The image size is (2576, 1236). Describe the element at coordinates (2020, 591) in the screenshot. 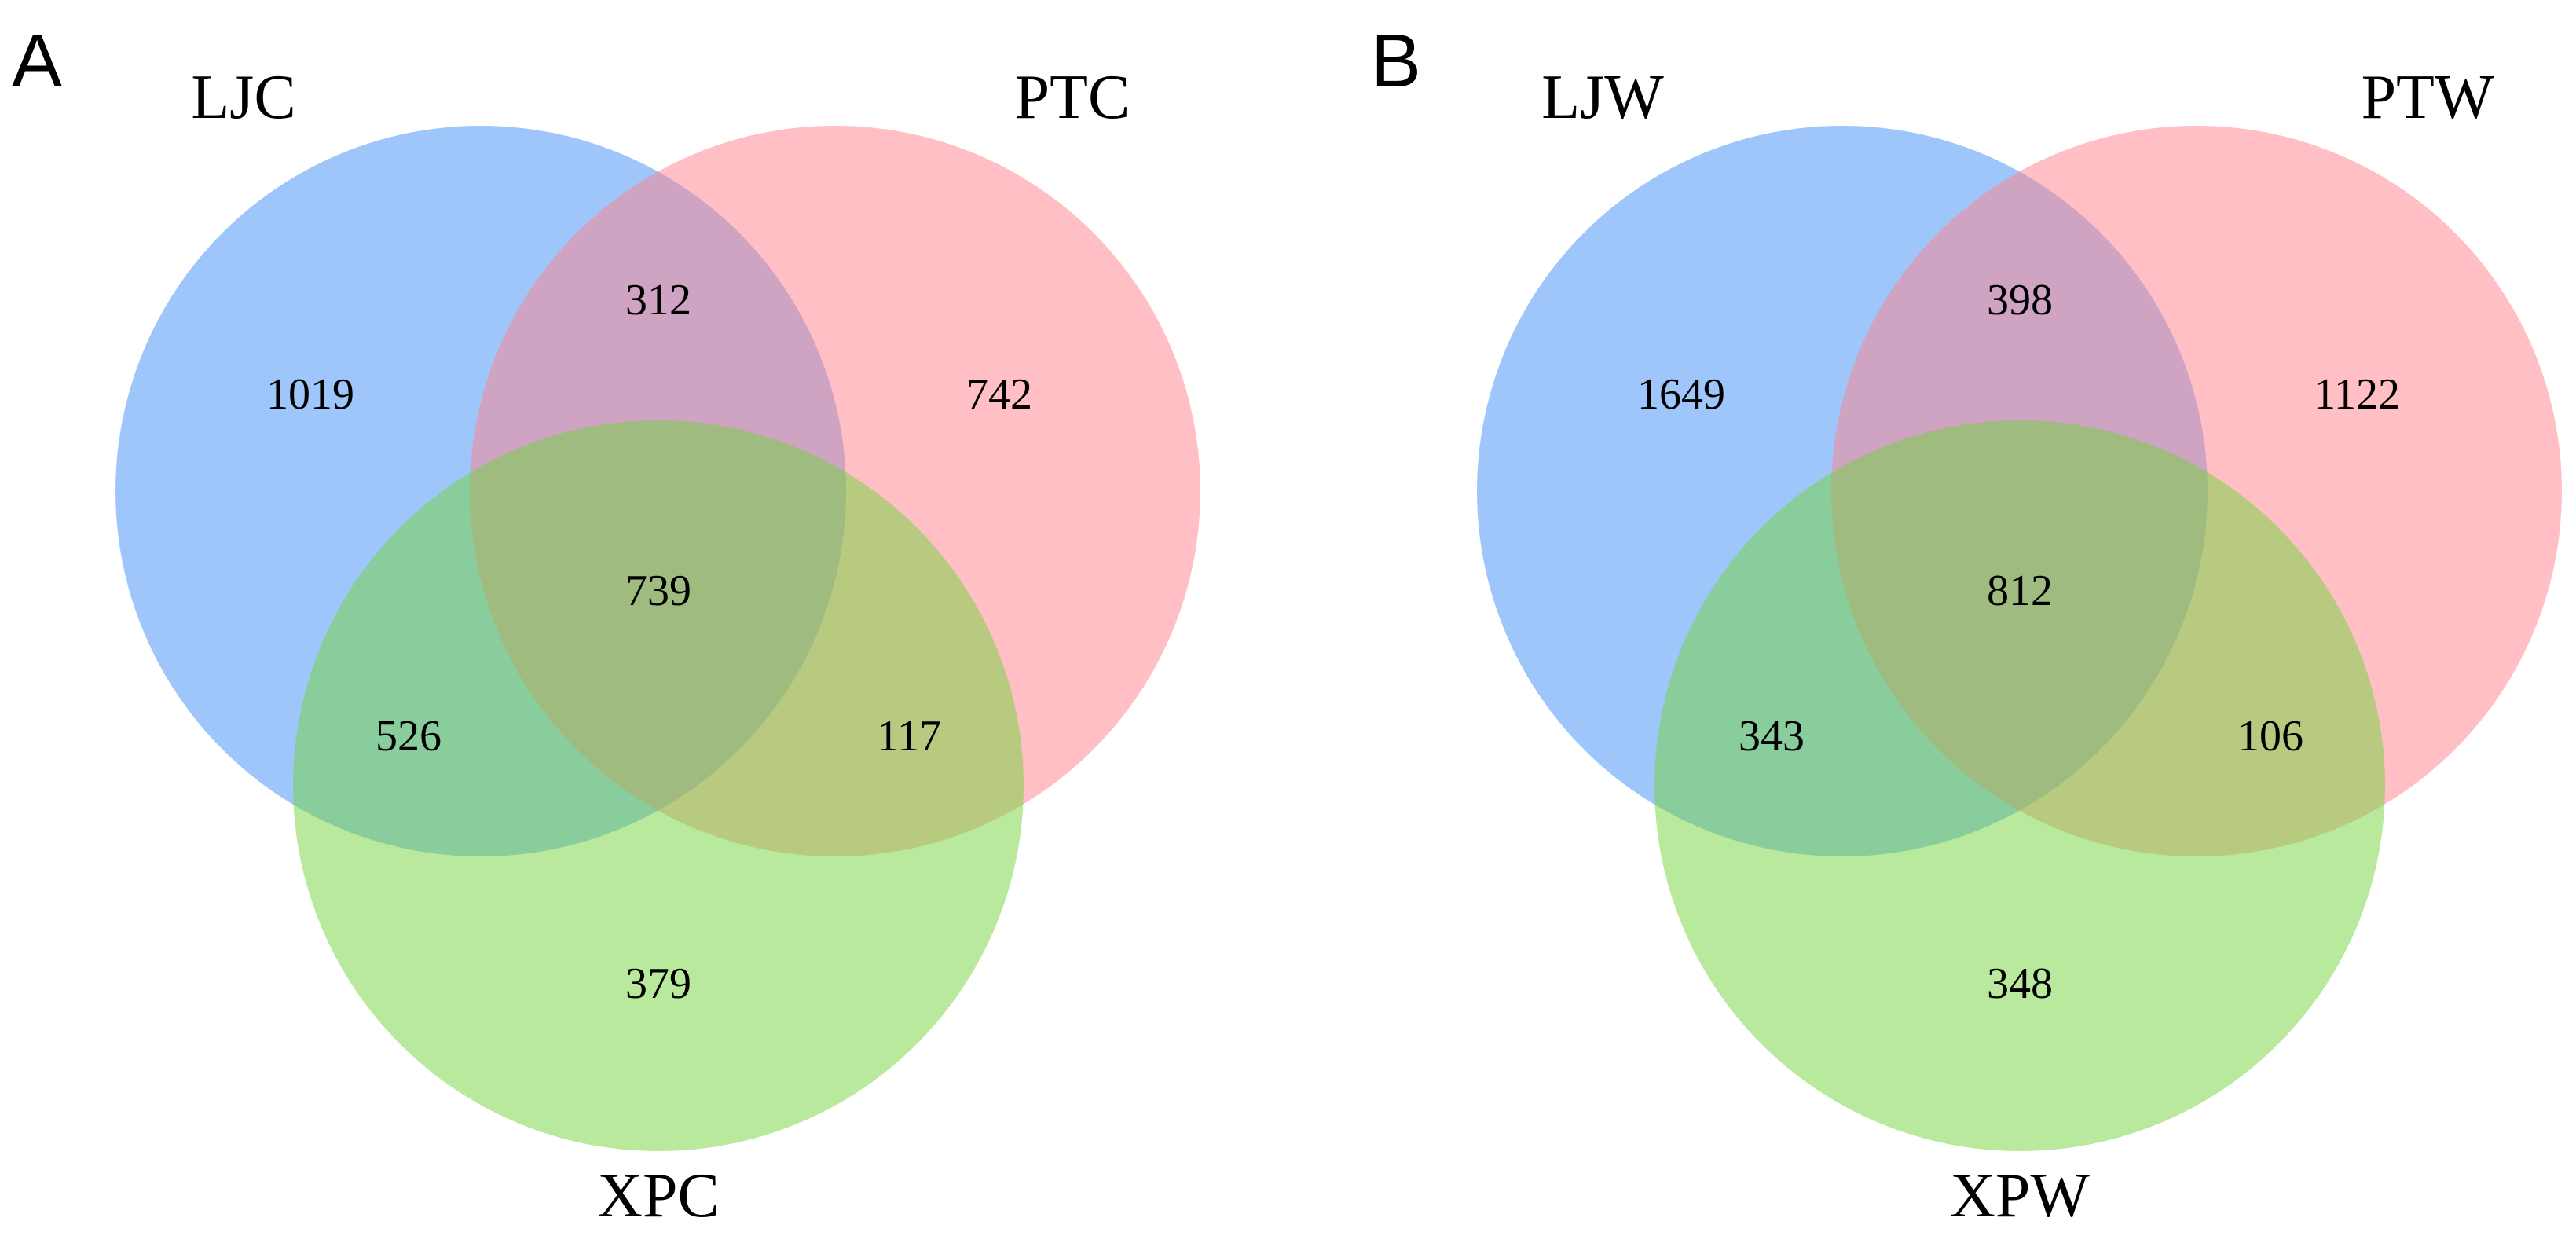

I see `count-all-three-b: 812` at that location.